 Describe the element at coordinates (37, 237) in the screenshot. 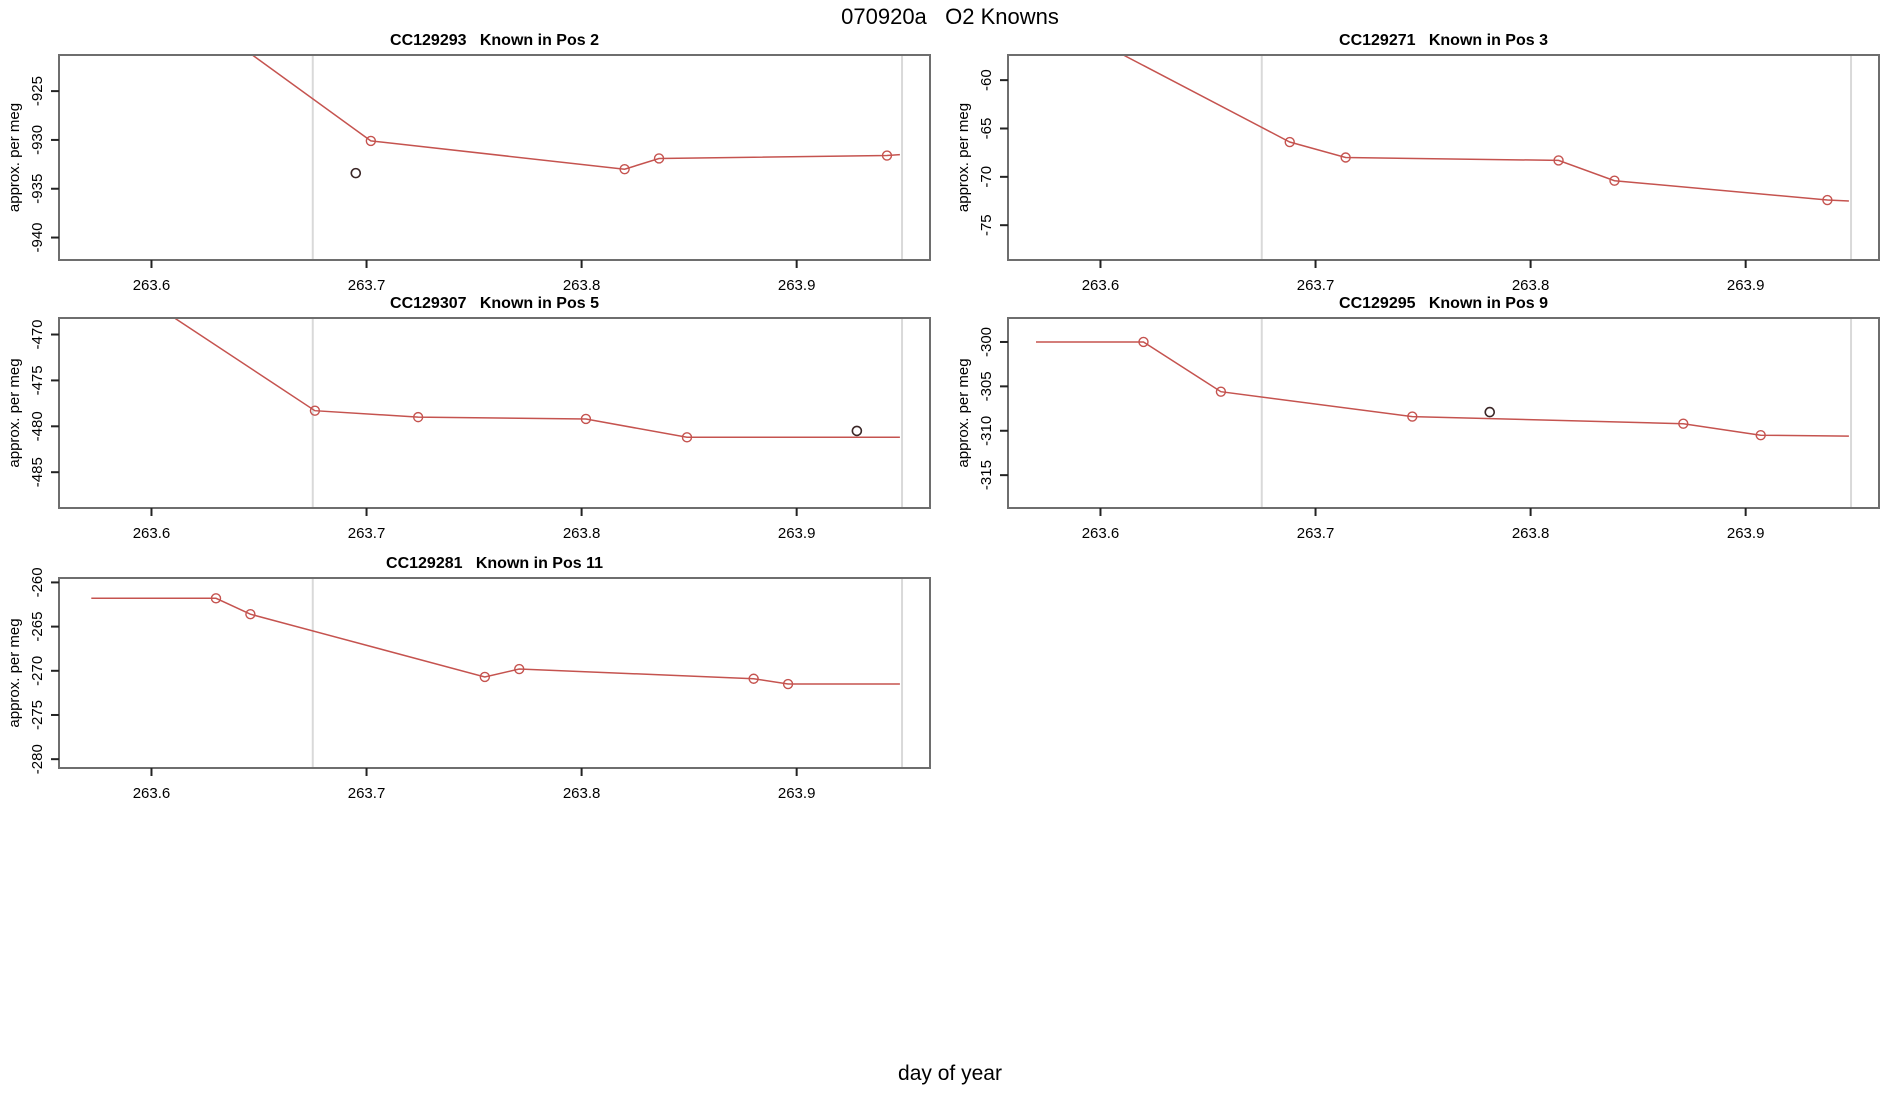

I see `y-tick-label: -940` at that location.